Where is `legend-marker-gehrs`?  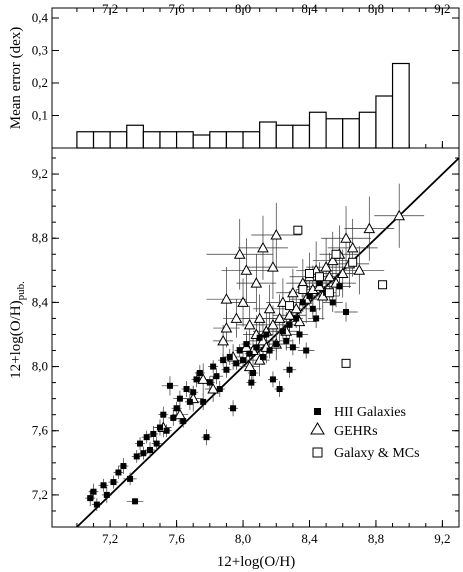
legend-marker-gehrs is located at coordinates (317, 428).